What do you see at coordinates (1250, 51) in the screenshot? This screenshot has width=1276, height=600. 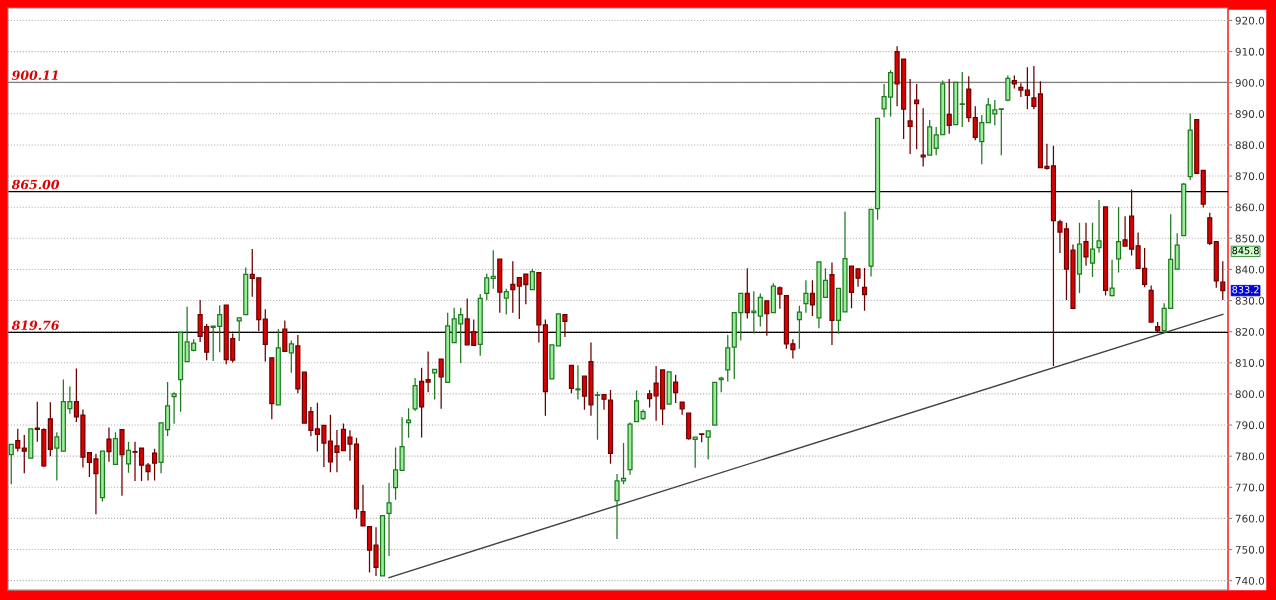 I see `y-tick-label: 910.0` at bounding box center [1250, 51].